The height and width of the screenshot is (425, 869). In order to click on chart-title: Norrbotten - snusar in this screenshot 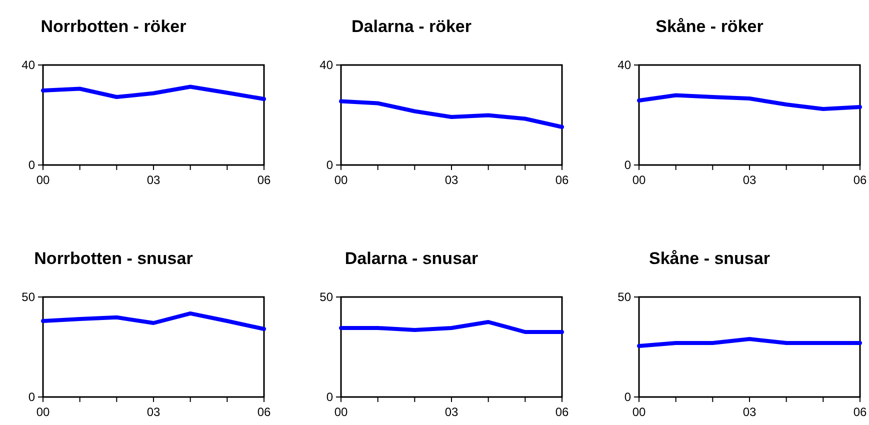, I will do `click(114, 258)`.